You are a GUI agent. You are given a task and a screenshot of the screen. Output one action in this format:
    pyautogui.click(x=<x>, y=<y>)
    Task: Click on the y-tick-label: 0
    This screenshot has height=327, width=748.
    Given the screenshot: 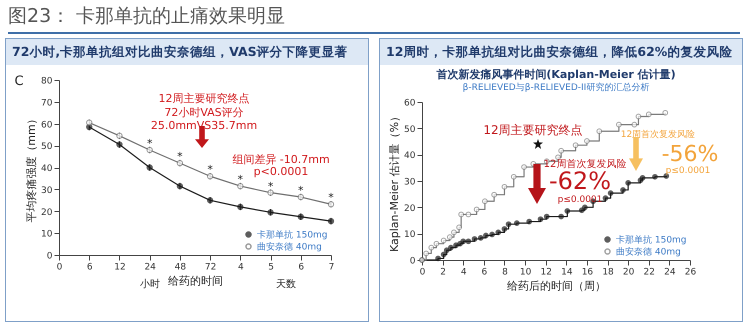 What is the action you would take?
    pyautogui.click(x=49, y=257)
    